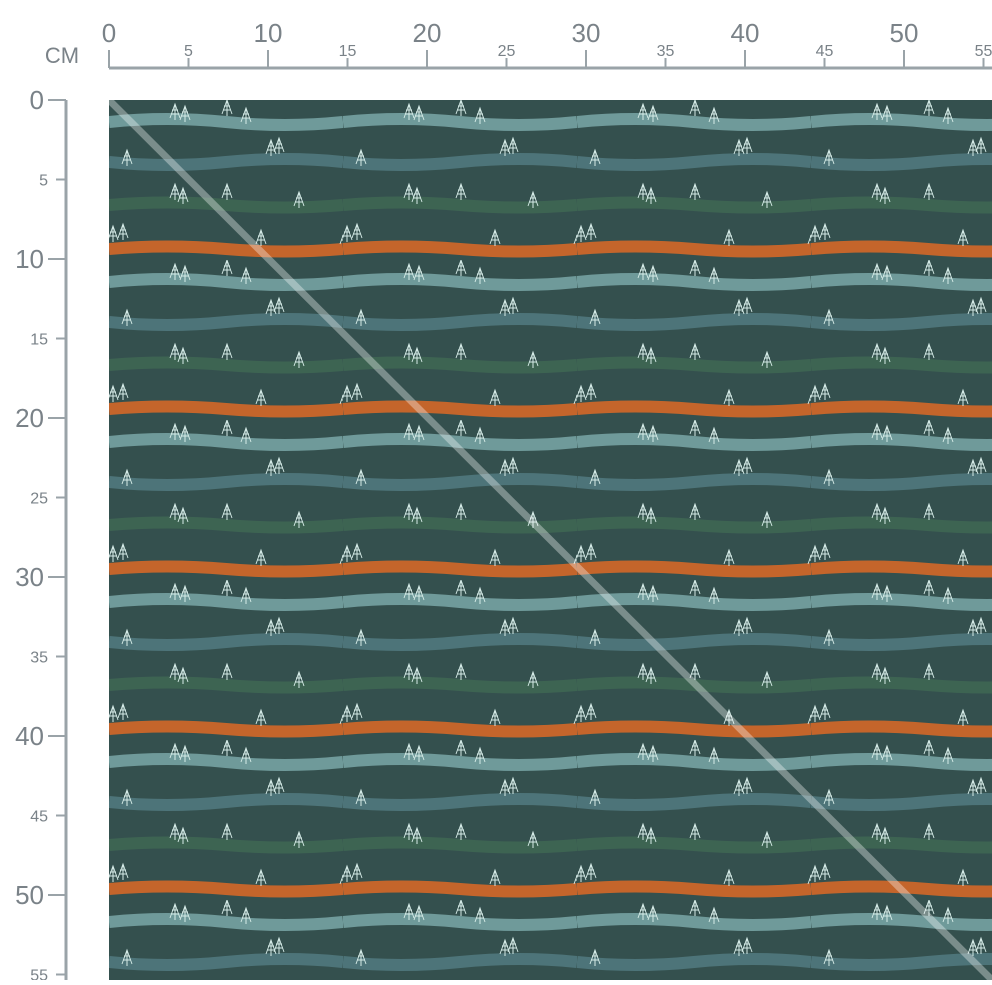 The width and height of the screenshot is (992, 985). I want to click on top-label: 0, so click(109, 33).